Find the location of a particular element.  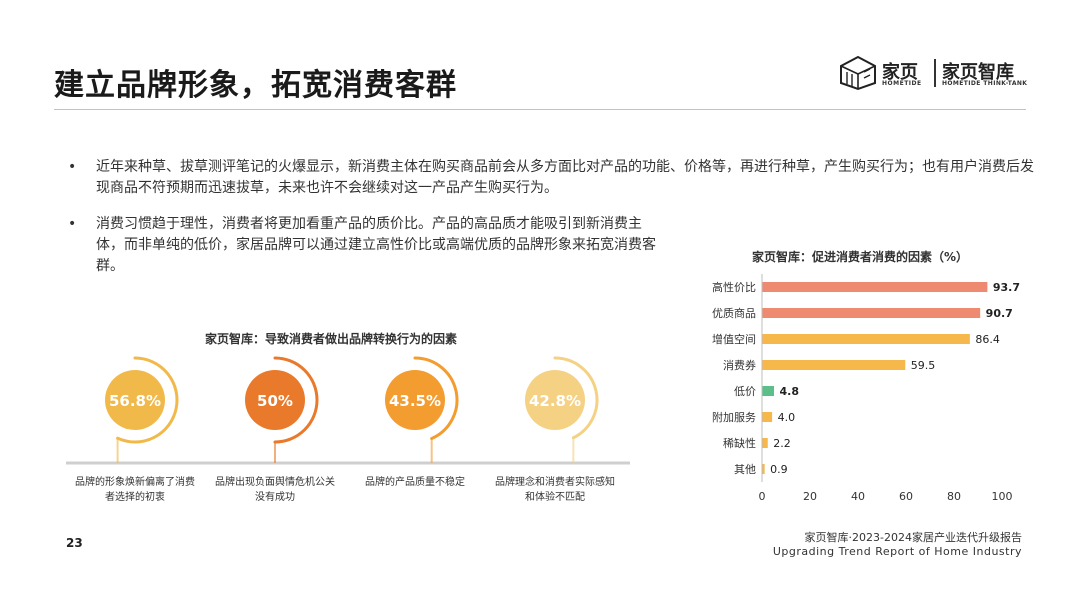

report-title-cn: 家页智库·2023-2024家居产业迭代升级报告 is located at coordinates (913, 537).